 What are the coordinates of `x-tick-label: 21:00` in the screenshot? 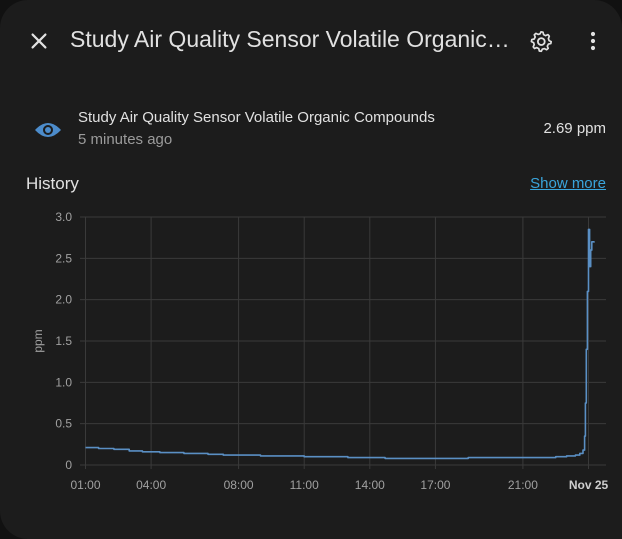 It's located at (523, 485).